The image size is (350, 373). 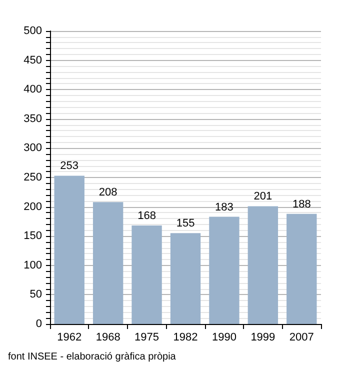 I want to click on data-label: 253, so click(x=69, y=166).